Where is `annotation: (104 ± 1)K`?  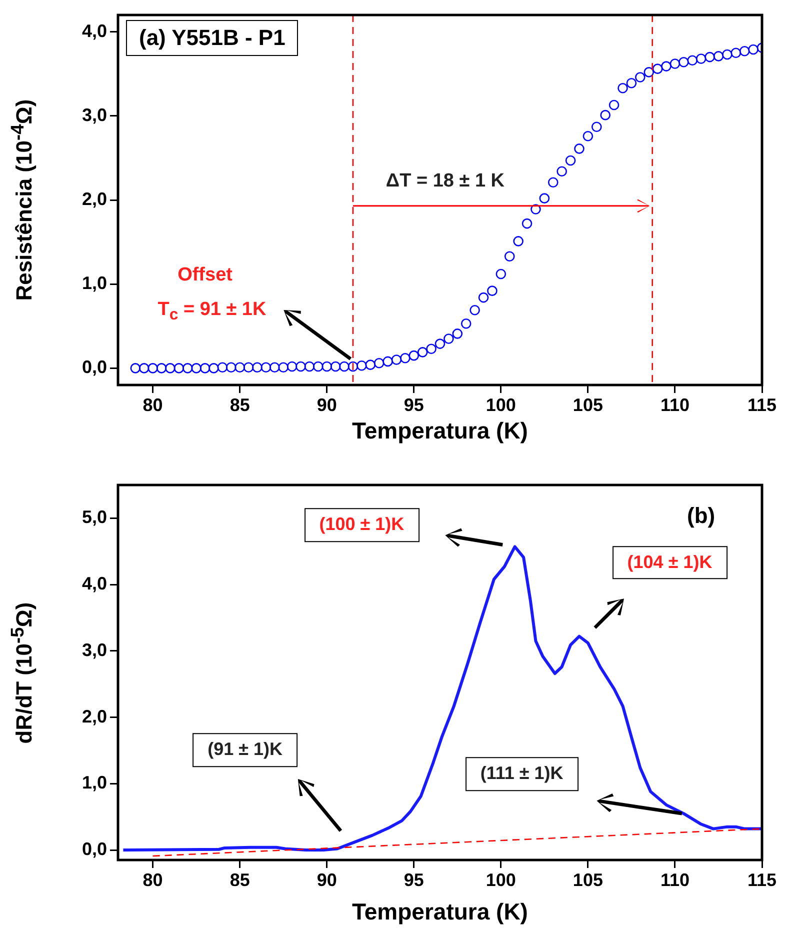 annotation: (104 ± 1)K is located at coordinates (670, 563).